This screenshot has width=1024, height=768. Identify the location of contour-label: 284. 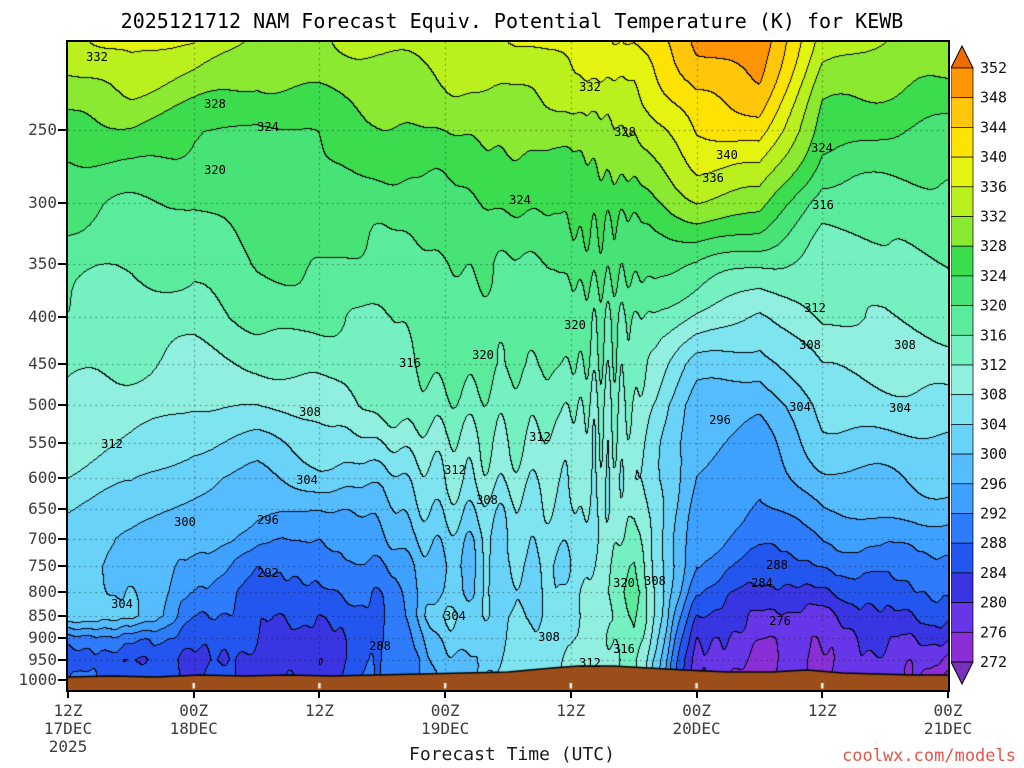
(762, 583).